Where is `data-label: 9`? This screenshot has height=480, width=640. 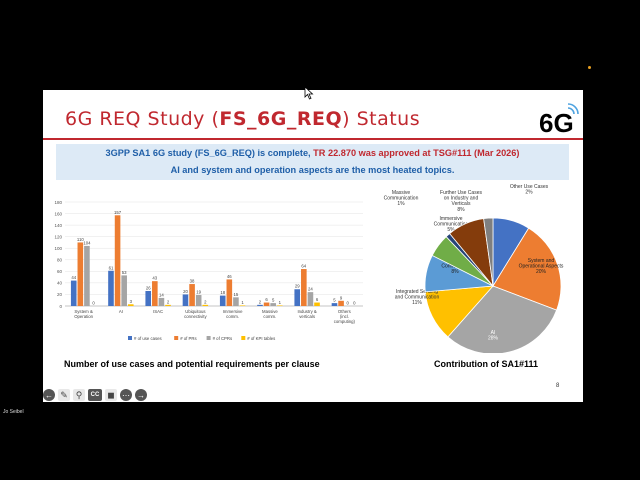
data-label: 9 is located at coordinates (341, 297).